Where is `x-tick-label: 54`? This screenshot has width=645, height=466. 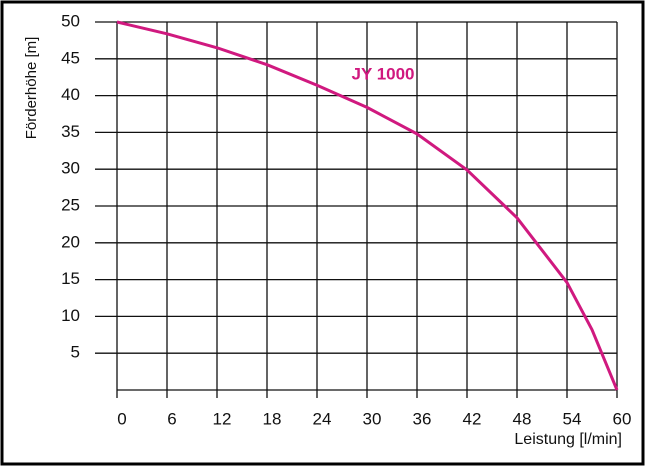 x-tick-label: 54 is located at coordinates (572, 418).